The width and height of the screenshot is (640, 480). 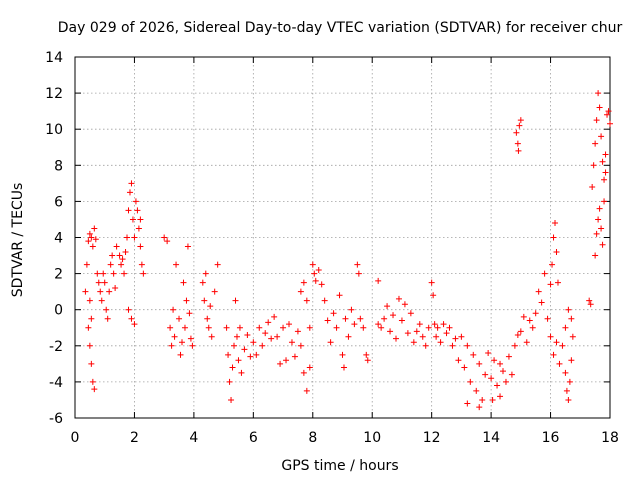 I want to click on y-tick-label: -2, so click(x=56, y=347).